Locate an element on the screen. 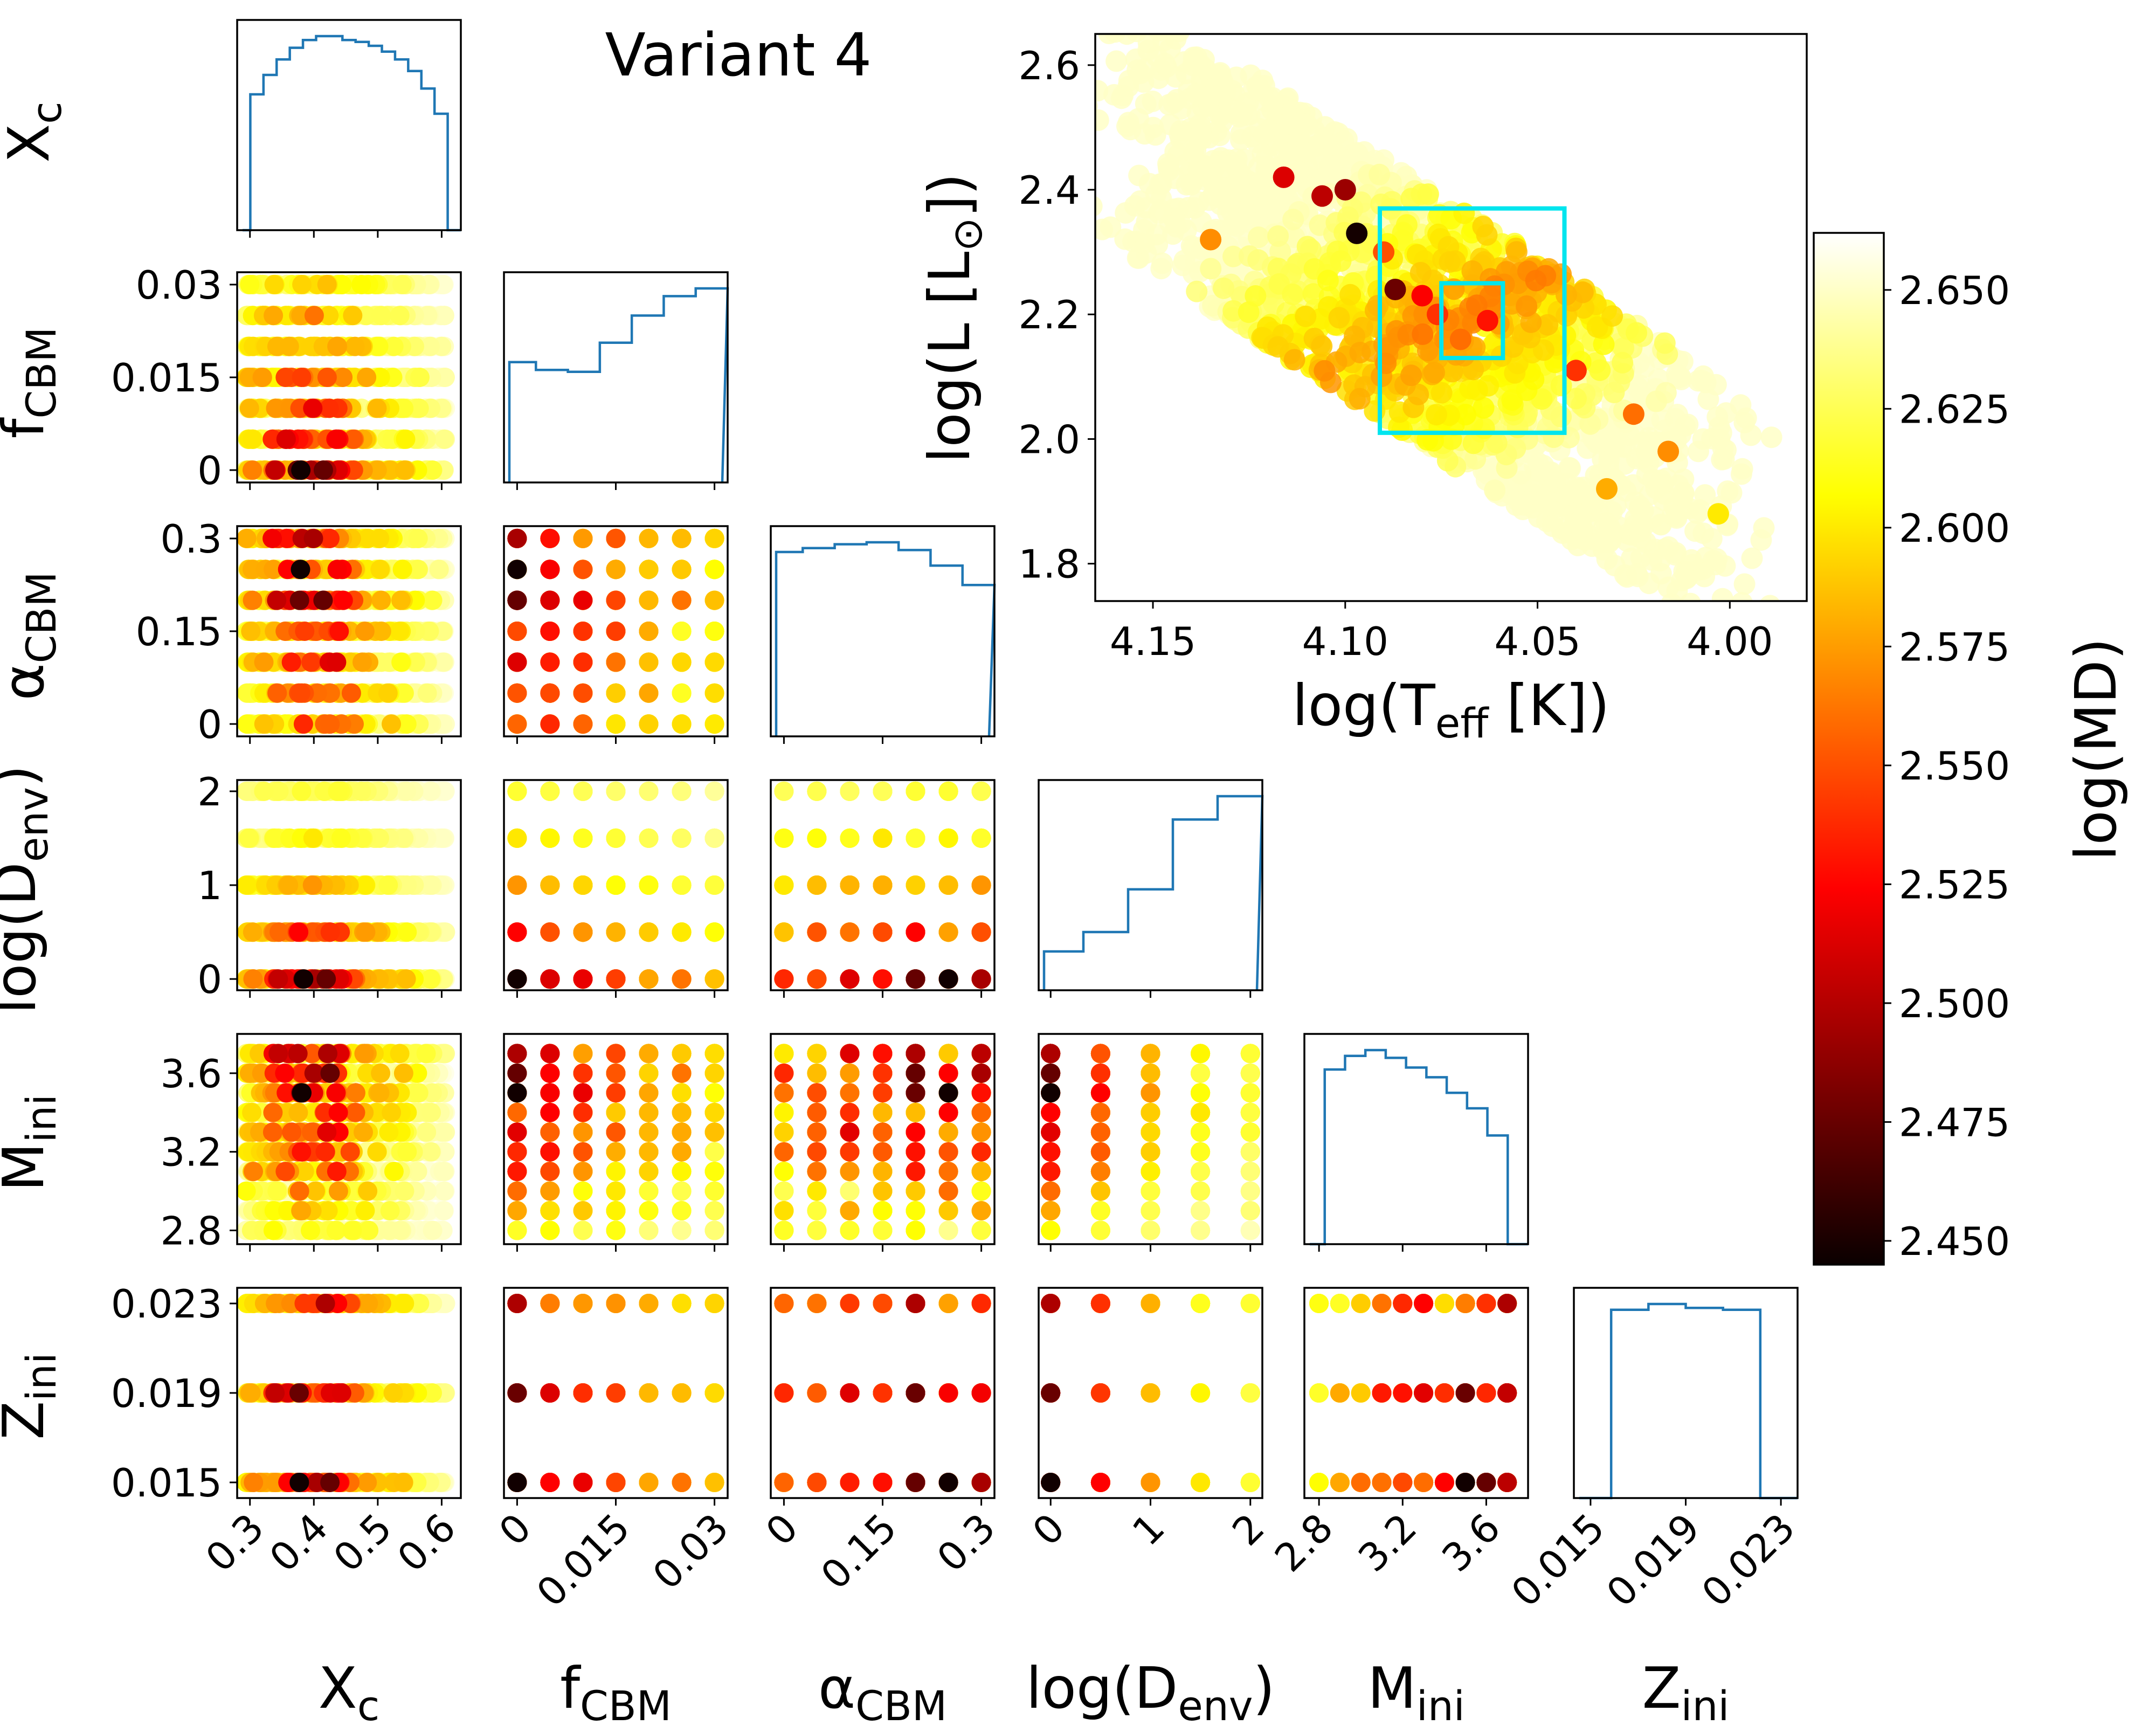 The image size is (2156, 1725). y-tick-label: 0.015 is located at coordinates (166, 378).